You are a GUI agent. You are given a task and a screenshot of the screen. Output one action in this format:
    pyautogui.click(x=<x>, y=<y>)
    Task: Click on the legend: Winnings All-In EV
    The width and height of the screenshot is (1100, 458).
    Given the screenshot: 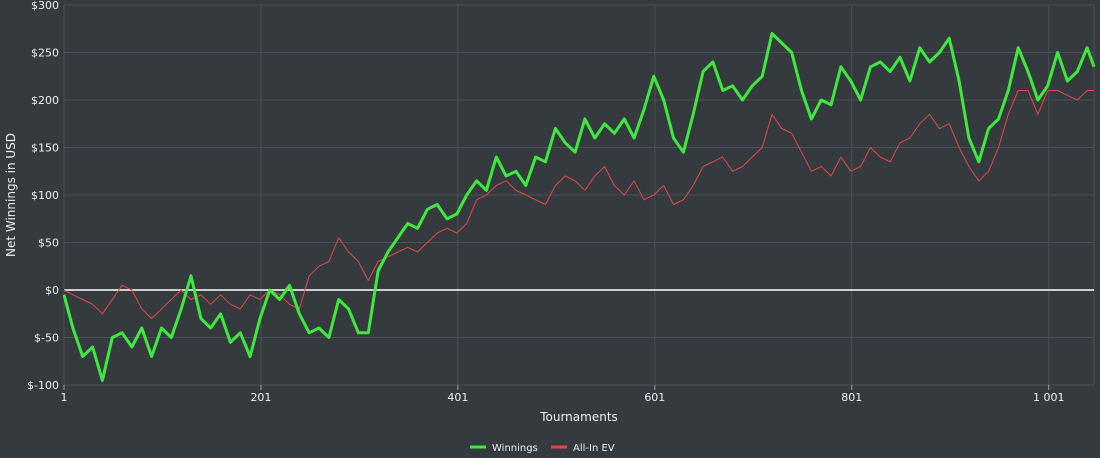 What is the action you would take?
    pyautogui.click(x=542, y=448)
    